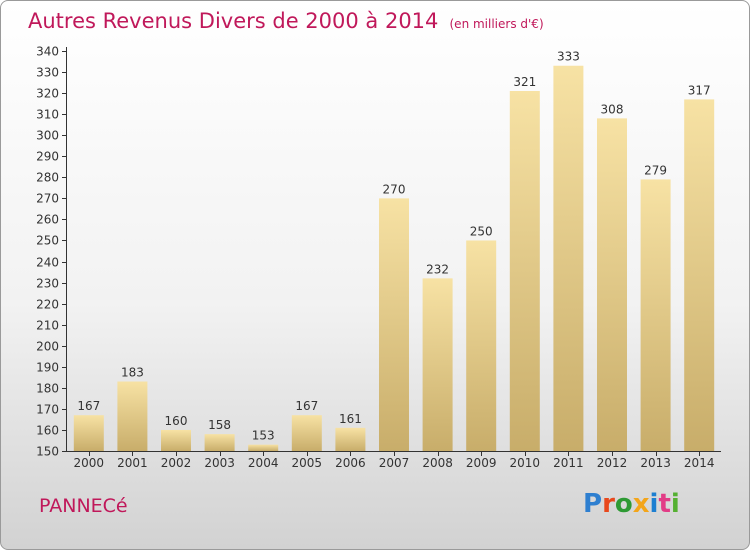 Image resolution: width=750 pixels, height=550 pixels. I want to click on bar-2007, so click(394, 324).